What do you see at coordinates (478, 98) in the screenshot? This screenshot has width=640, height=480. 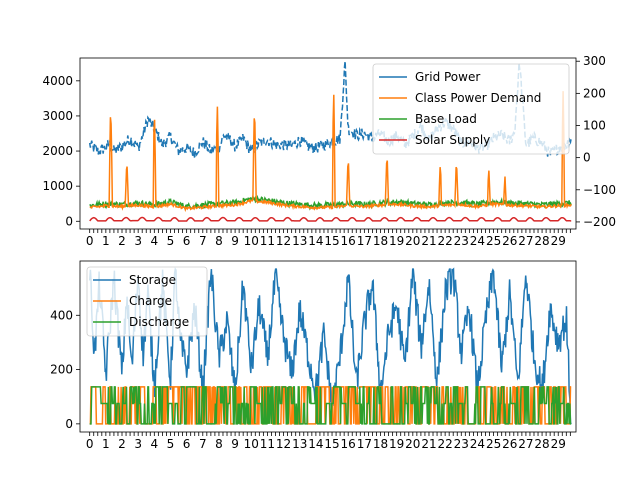 I see `legend-label: Class Power Demand` at bounding box center [478, 98].